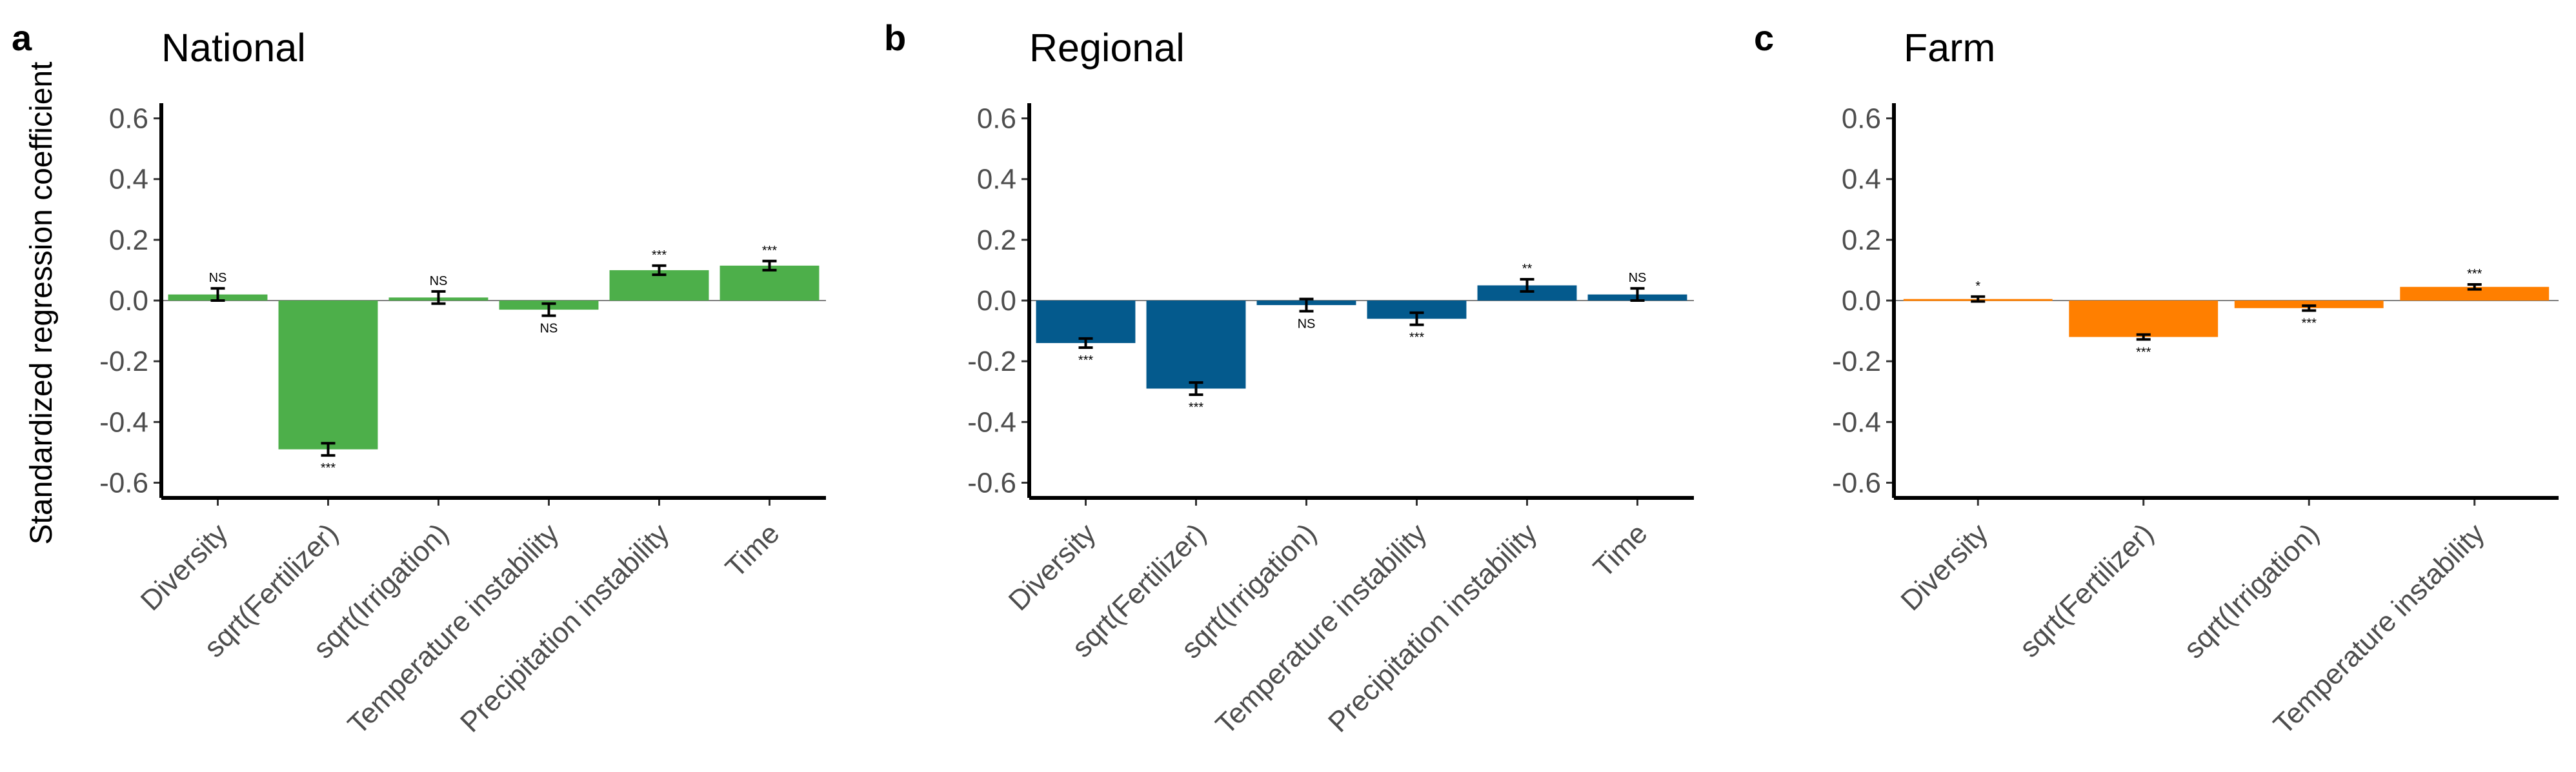  What do you see at coordinates (2086, 590) in the screenshot?
I see `category-label: sqrt(Fertilizer)` at bounding box center [2086, 590].